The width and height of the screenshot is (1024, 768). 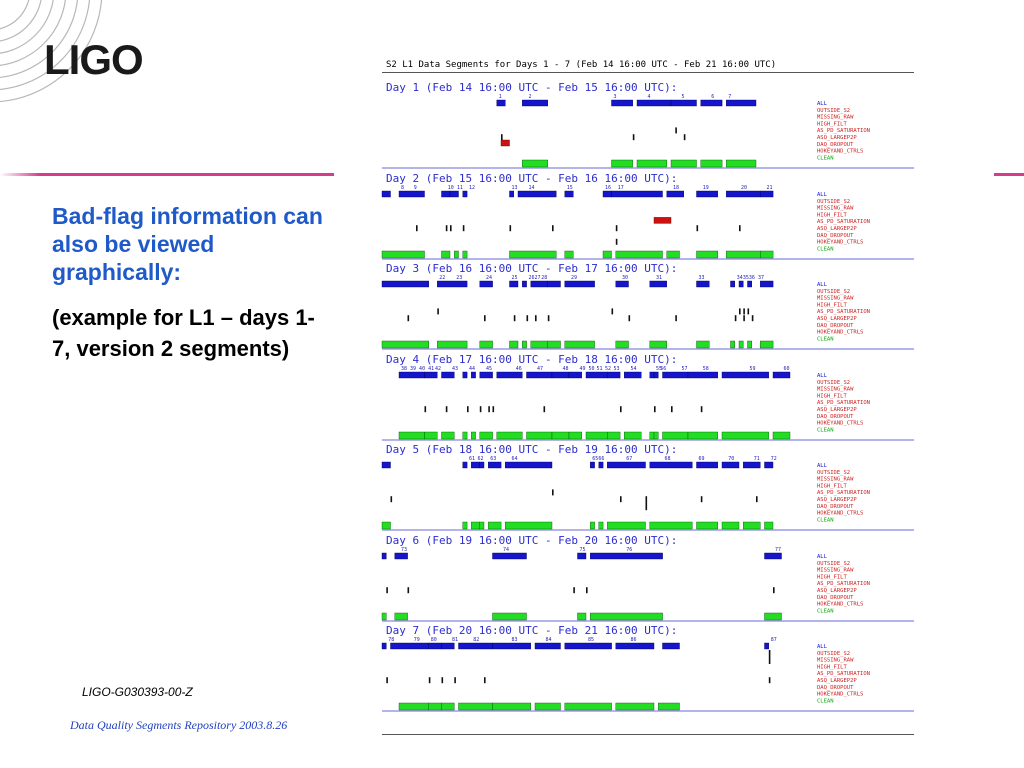 I want to click on segment-number: 19, so click(x=706, y=188).